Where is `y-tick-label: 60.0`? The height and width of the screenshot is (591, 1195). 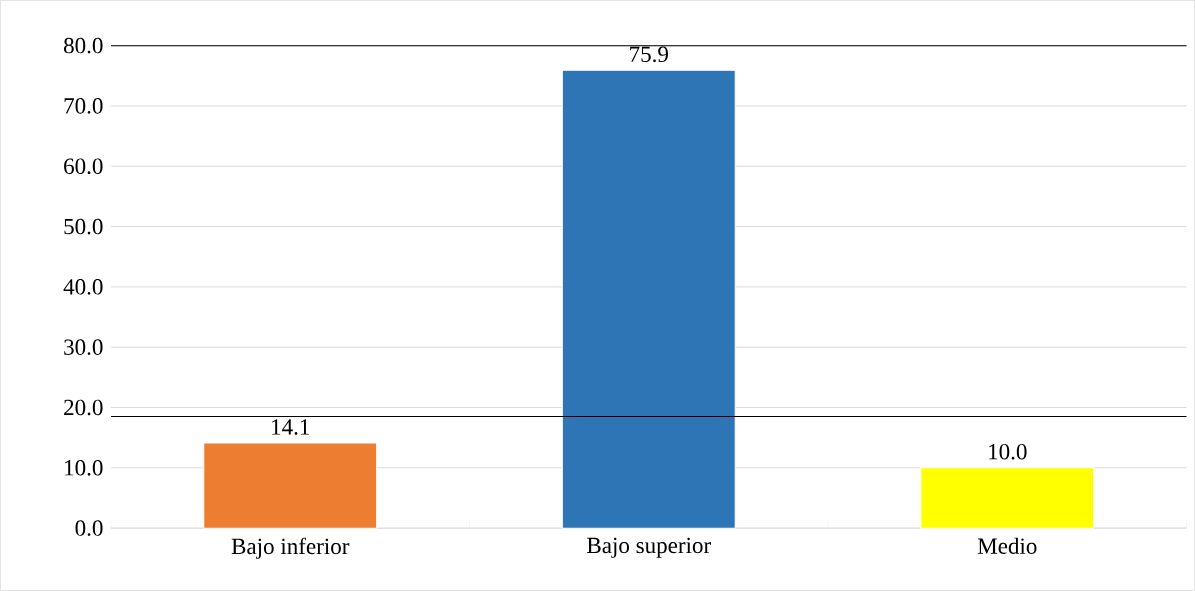
y-tick-label: 60.0 is located at coordinates (83, 166).